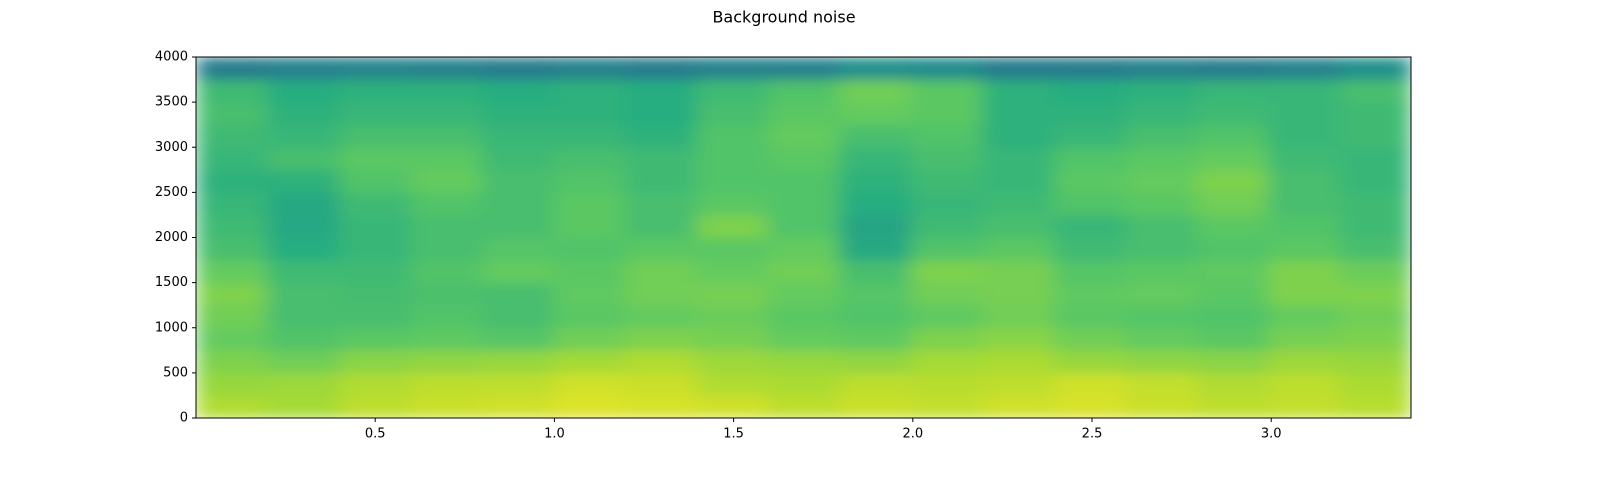 The height and width of the screenshot is (480, 1600). I want to click on y-tick-label: 500, so click(175, 372).